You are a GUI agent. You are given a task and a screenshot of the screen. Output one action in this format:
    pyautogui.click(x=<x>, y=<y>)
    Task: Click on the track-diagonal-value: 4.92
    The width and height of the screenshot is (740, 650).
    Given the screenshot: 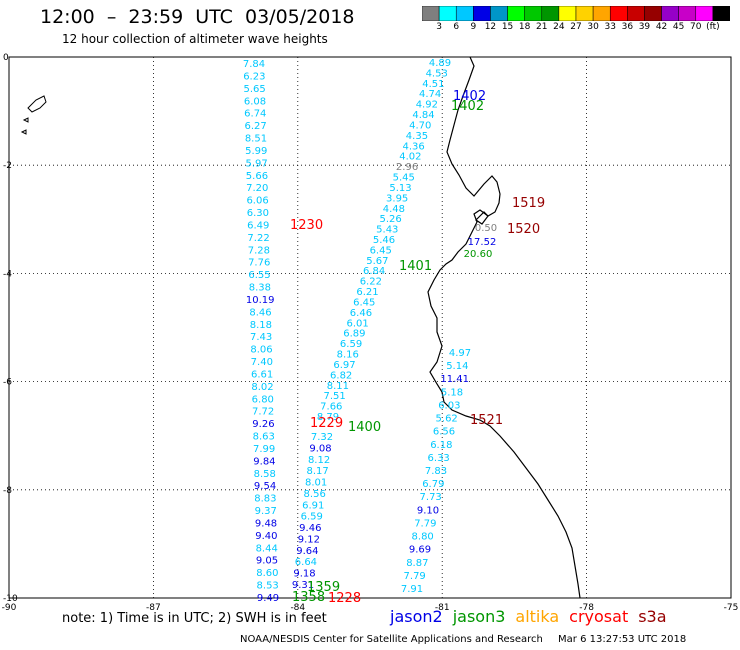 What is the action you would take?
    pyautogui.click(x=427, y=105)
    